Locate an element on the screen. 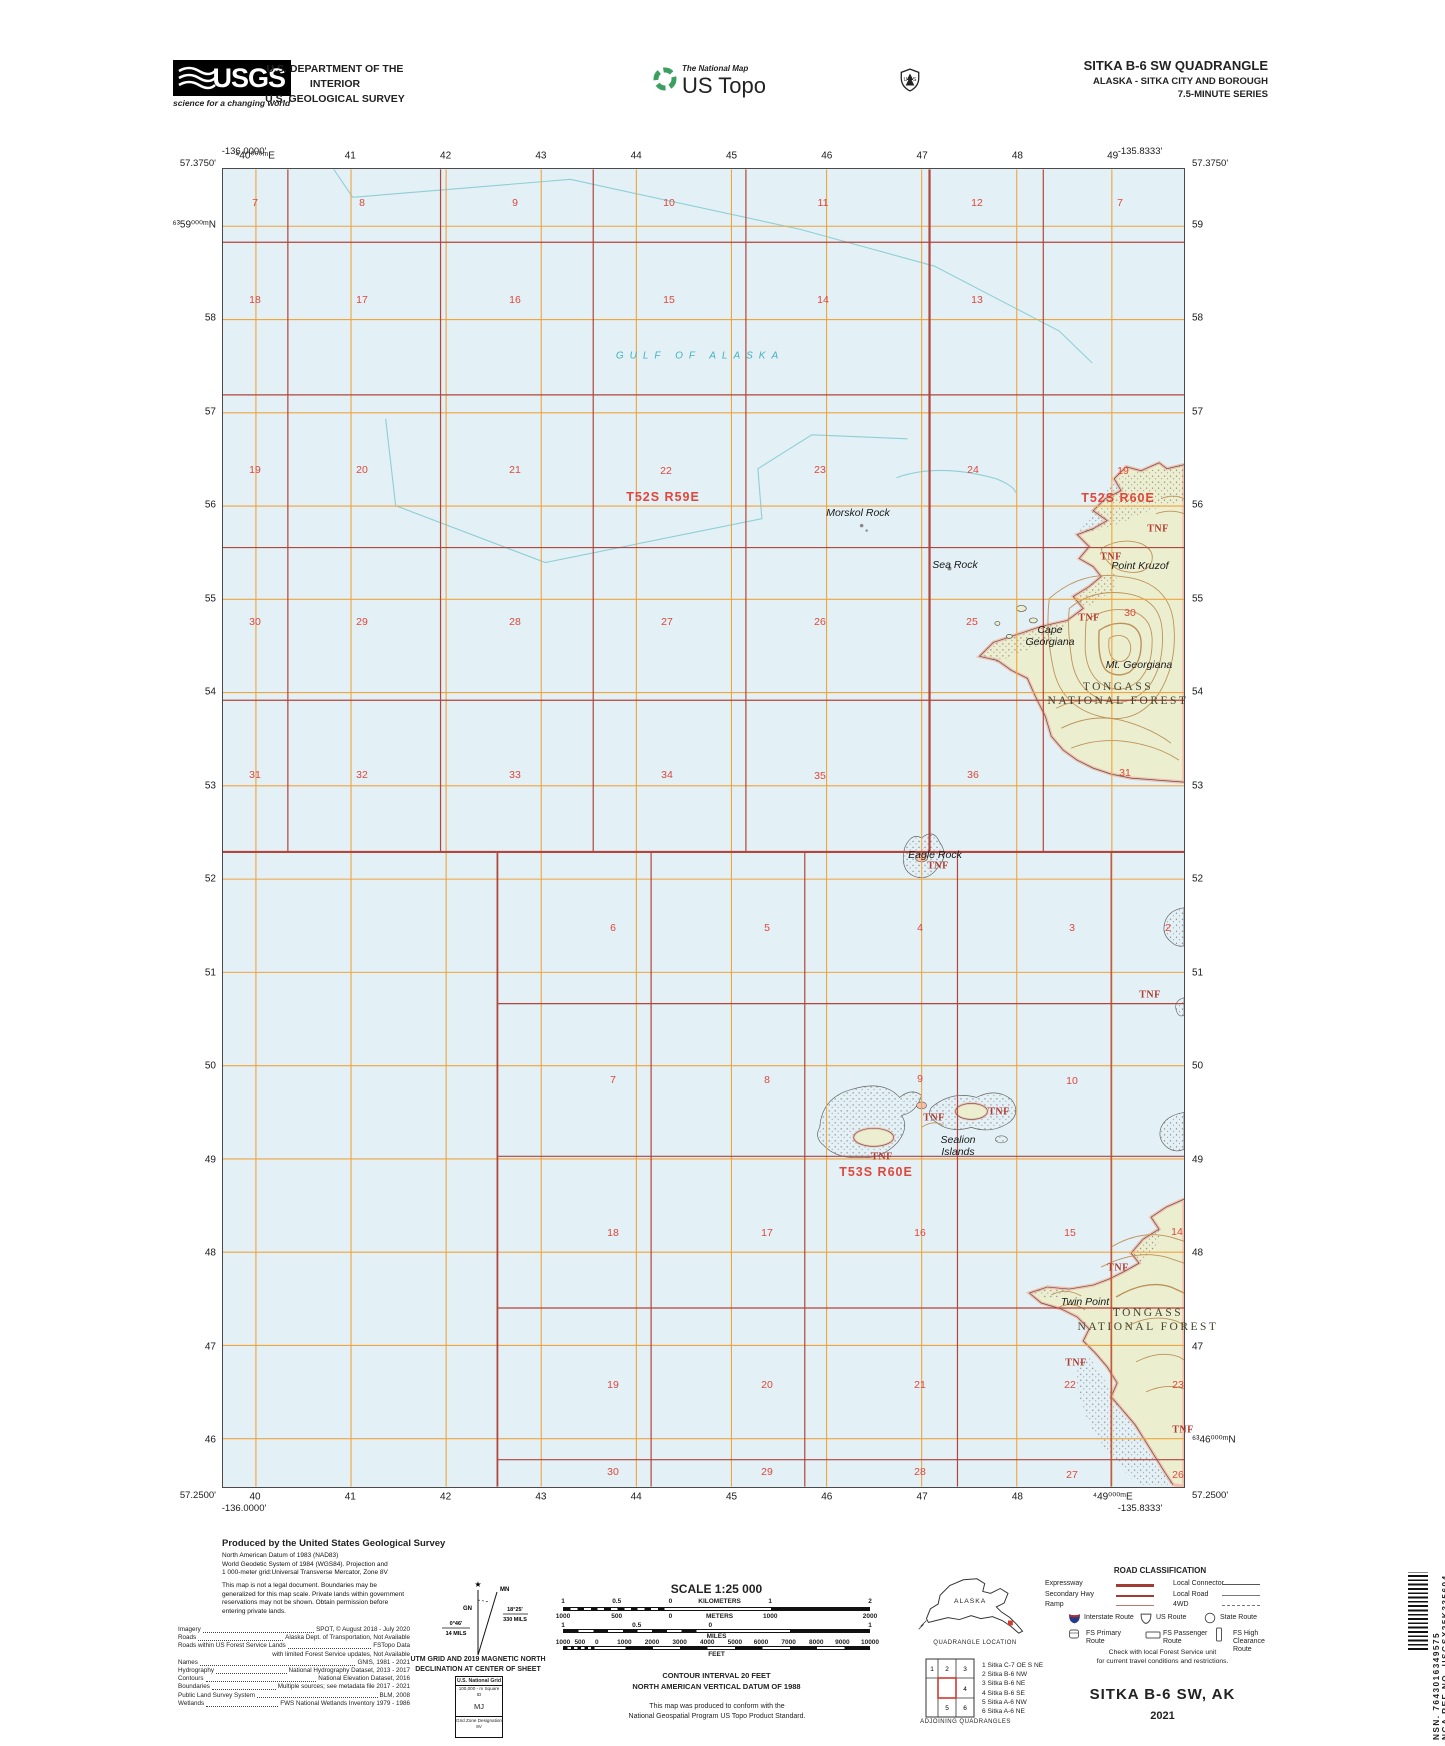 This screenshot has width=1445, height=1746. easting-label-bottom: 46 is located at coordinates (827, 1497).